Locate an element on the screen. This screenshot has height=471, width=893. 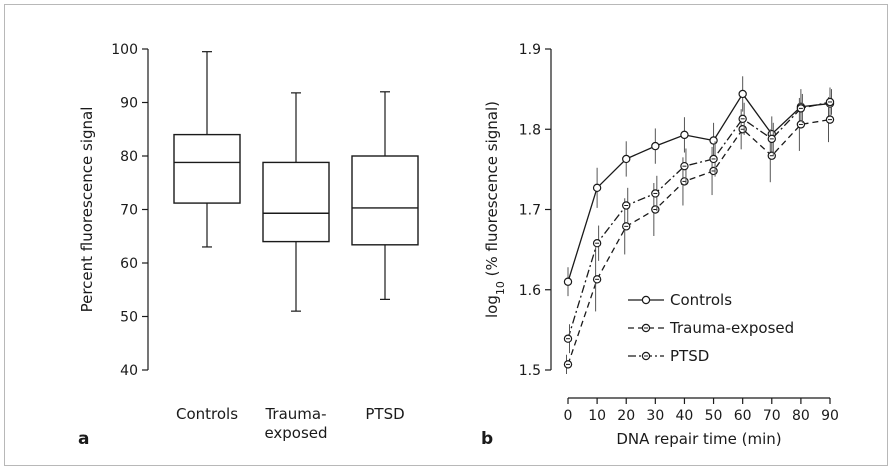
x-tick-label: 90 is located at coordinates (830, 416).